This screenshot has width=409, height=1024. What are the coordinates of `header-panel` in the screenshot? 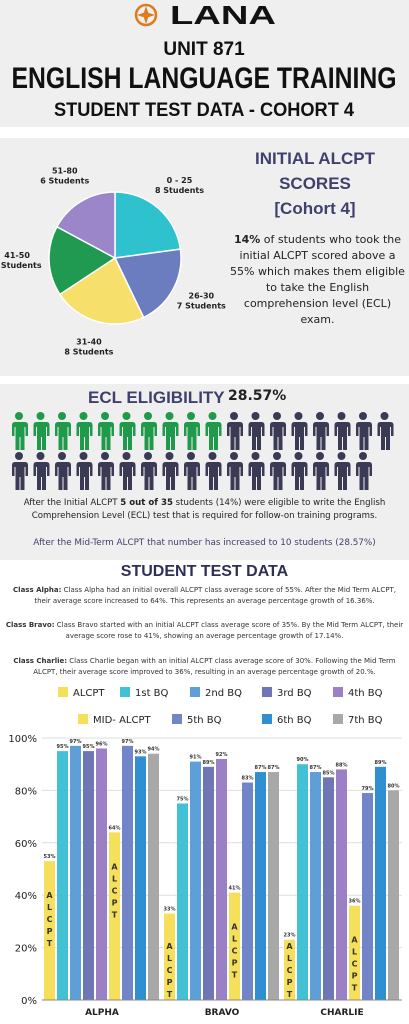 It's located at (204, 63).